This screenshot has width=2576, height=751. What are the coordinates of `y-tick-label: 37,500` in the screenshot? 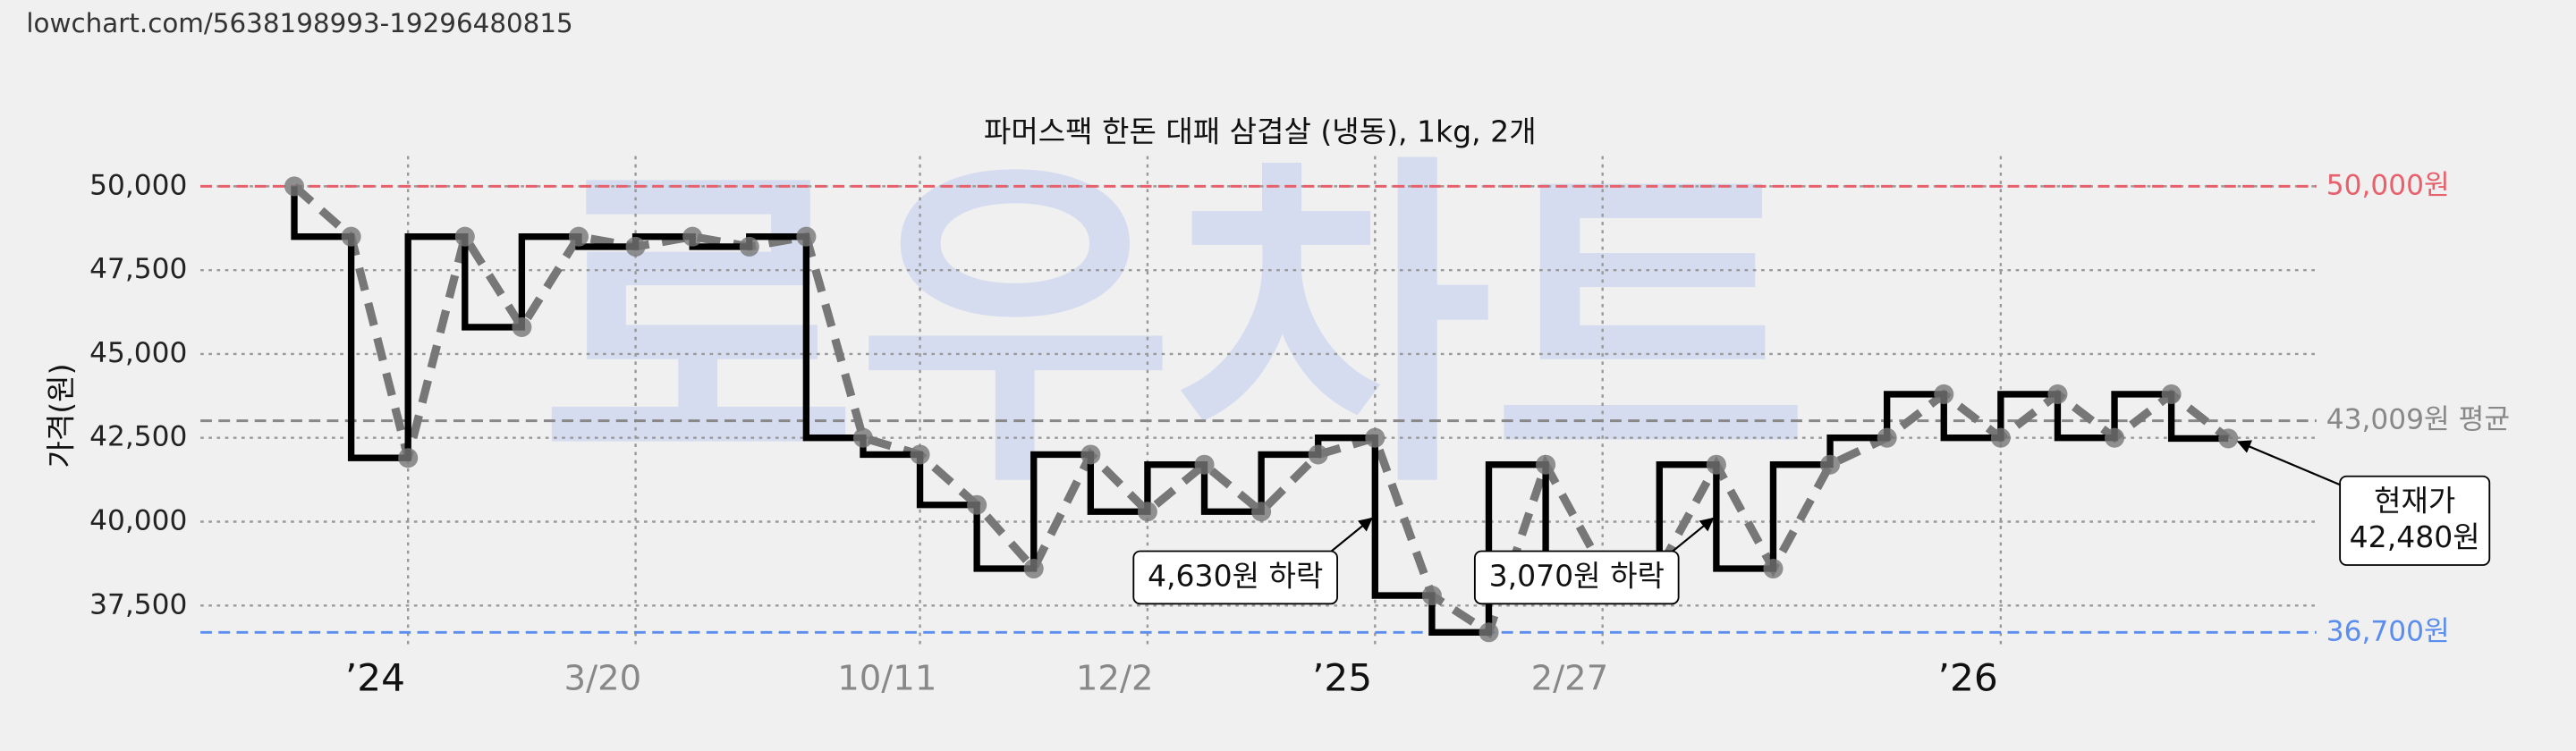 It's located at (138, 604).